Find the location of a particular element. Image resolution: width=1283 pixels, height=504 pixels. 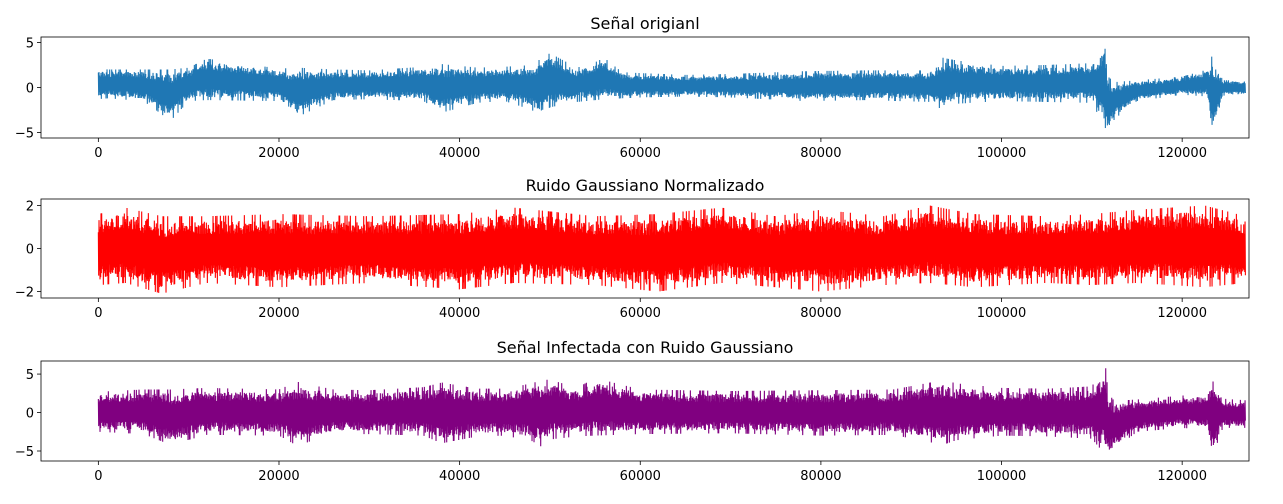

chart-title: Señal origianl is located at coordinates (644, 23).